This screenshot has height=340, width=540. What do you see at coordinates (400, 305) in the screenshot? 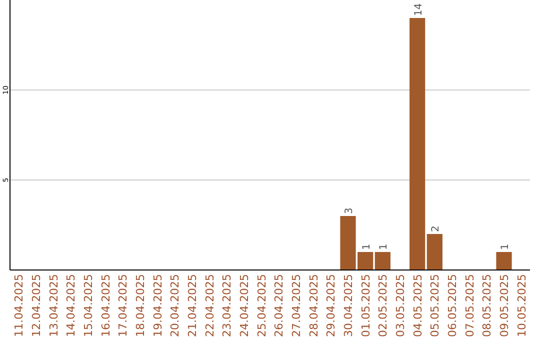
I see `x-tick-label: 03.05.2025` at bounding box center [400, 305].